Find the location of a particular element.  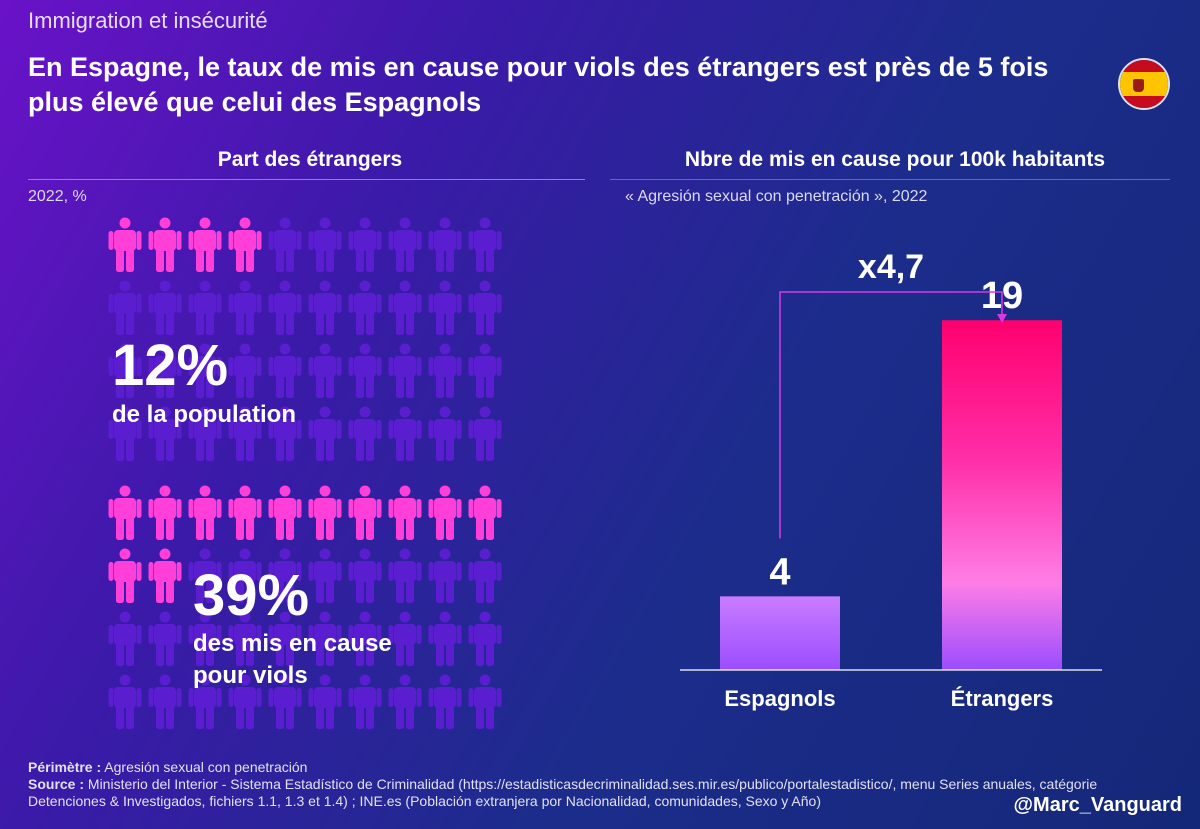

kicker-text: Immigration et insécurité is located at coordinates (148, 20).